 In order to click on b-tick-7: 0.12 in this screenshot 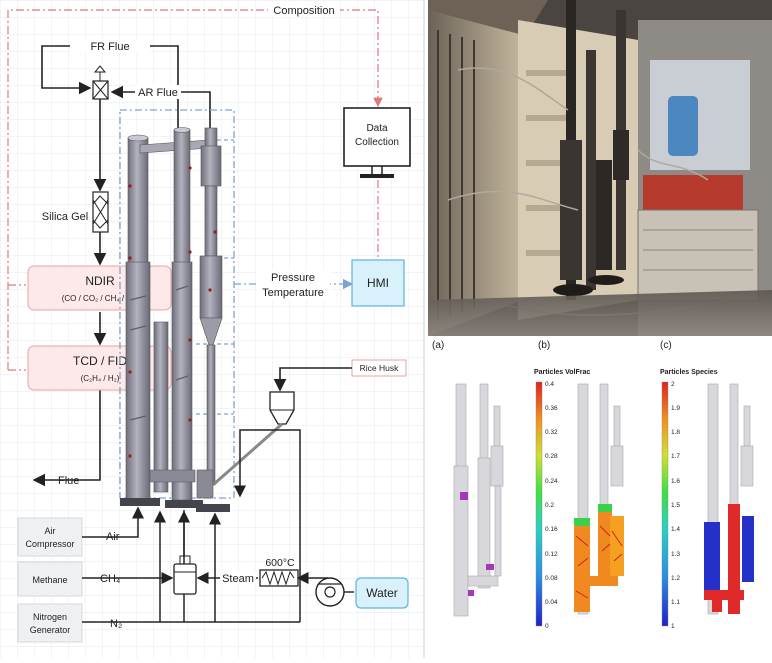, I will do `click(551, 554)`.